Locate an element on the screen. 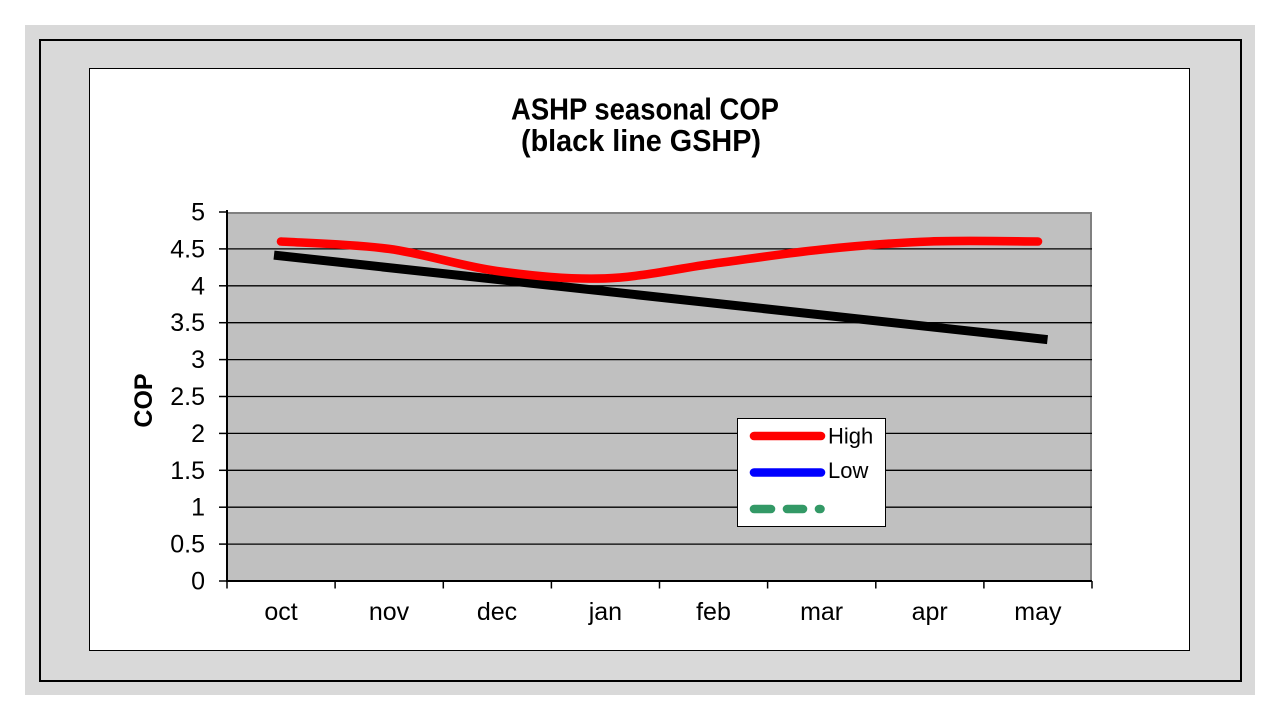  svg-text: 0.5 is located at coordinates (187, 545).